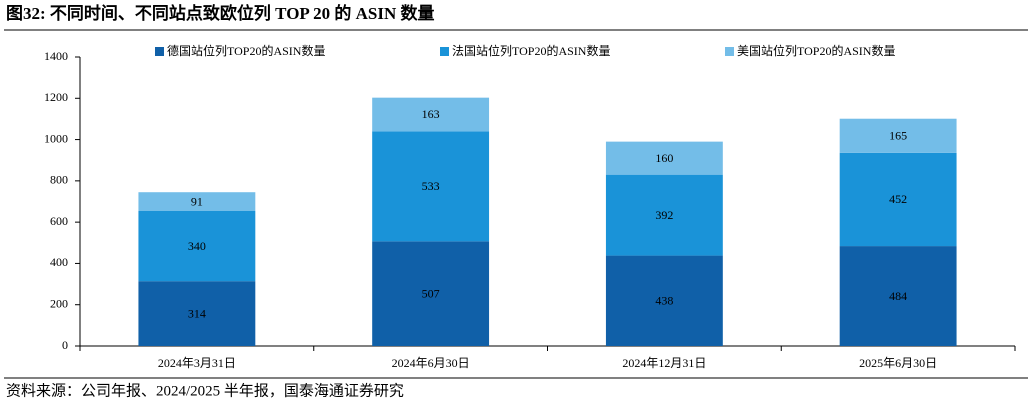 Image resolution: width=1032 pixels, height=406 pixels. I want to click on data-label: 165, so click(898, 136).